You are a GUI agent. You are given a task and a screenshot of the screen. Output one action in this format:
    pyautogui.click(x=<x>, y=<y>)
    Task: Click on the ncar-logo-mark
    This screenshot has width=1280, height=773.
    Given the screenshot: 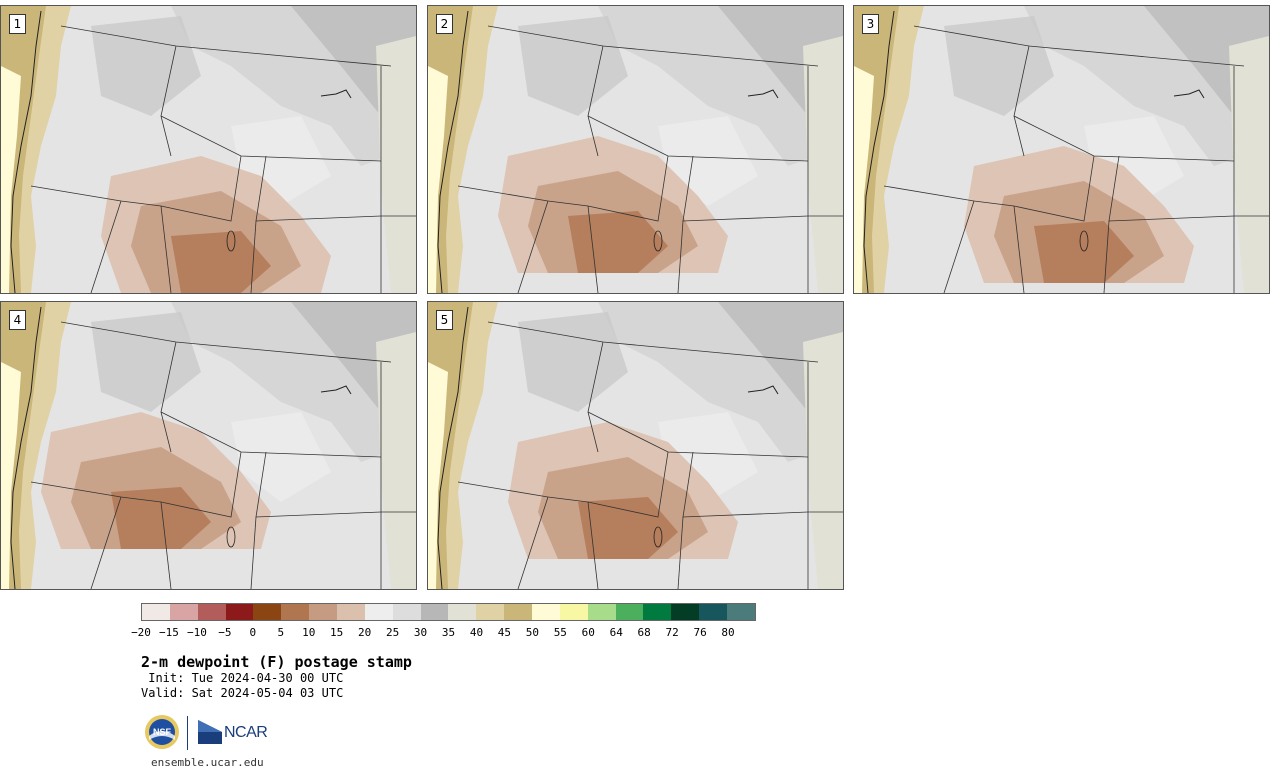 What is the action you would take?
    pyautogui.click(x=210, y=732)
    